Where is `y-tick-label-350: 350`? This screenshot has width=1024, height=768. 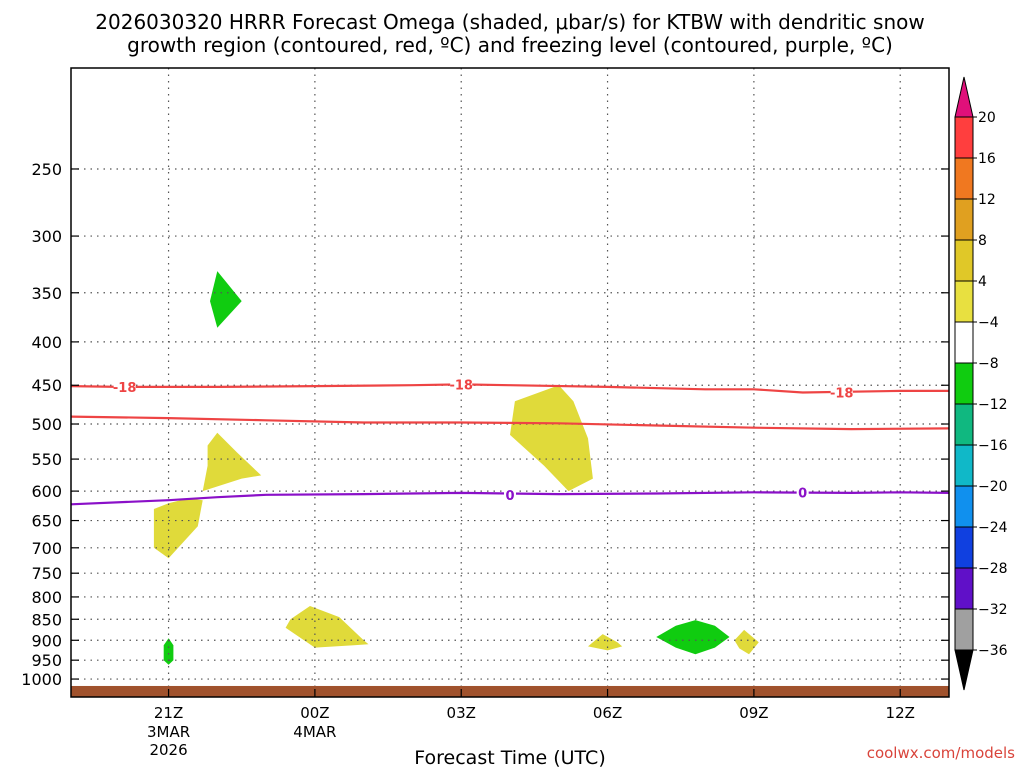 y-tick-label-350: 350 is located at coordinates (46, 293).